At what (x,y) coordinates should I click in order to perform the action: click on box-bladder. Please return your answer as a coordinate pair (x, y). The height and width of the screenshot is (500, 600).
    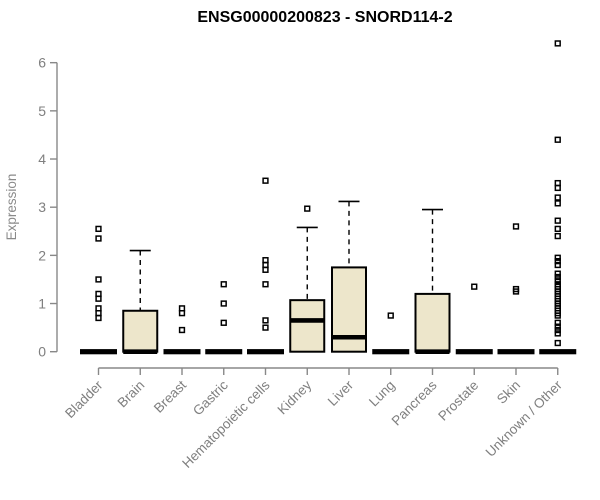
    Looking at the image, I should click on (98, 352).